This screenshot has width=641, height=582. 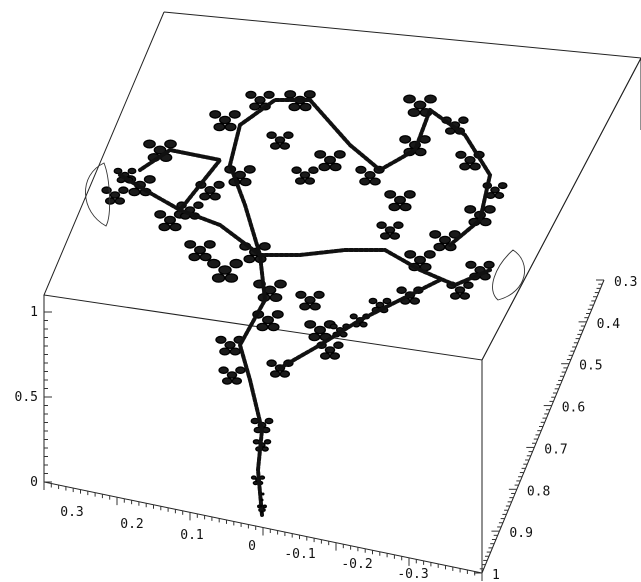 What do you see at coordinates (509, 275) in the screenshot?
I see `right-loop` at bounding box center [509, 275].